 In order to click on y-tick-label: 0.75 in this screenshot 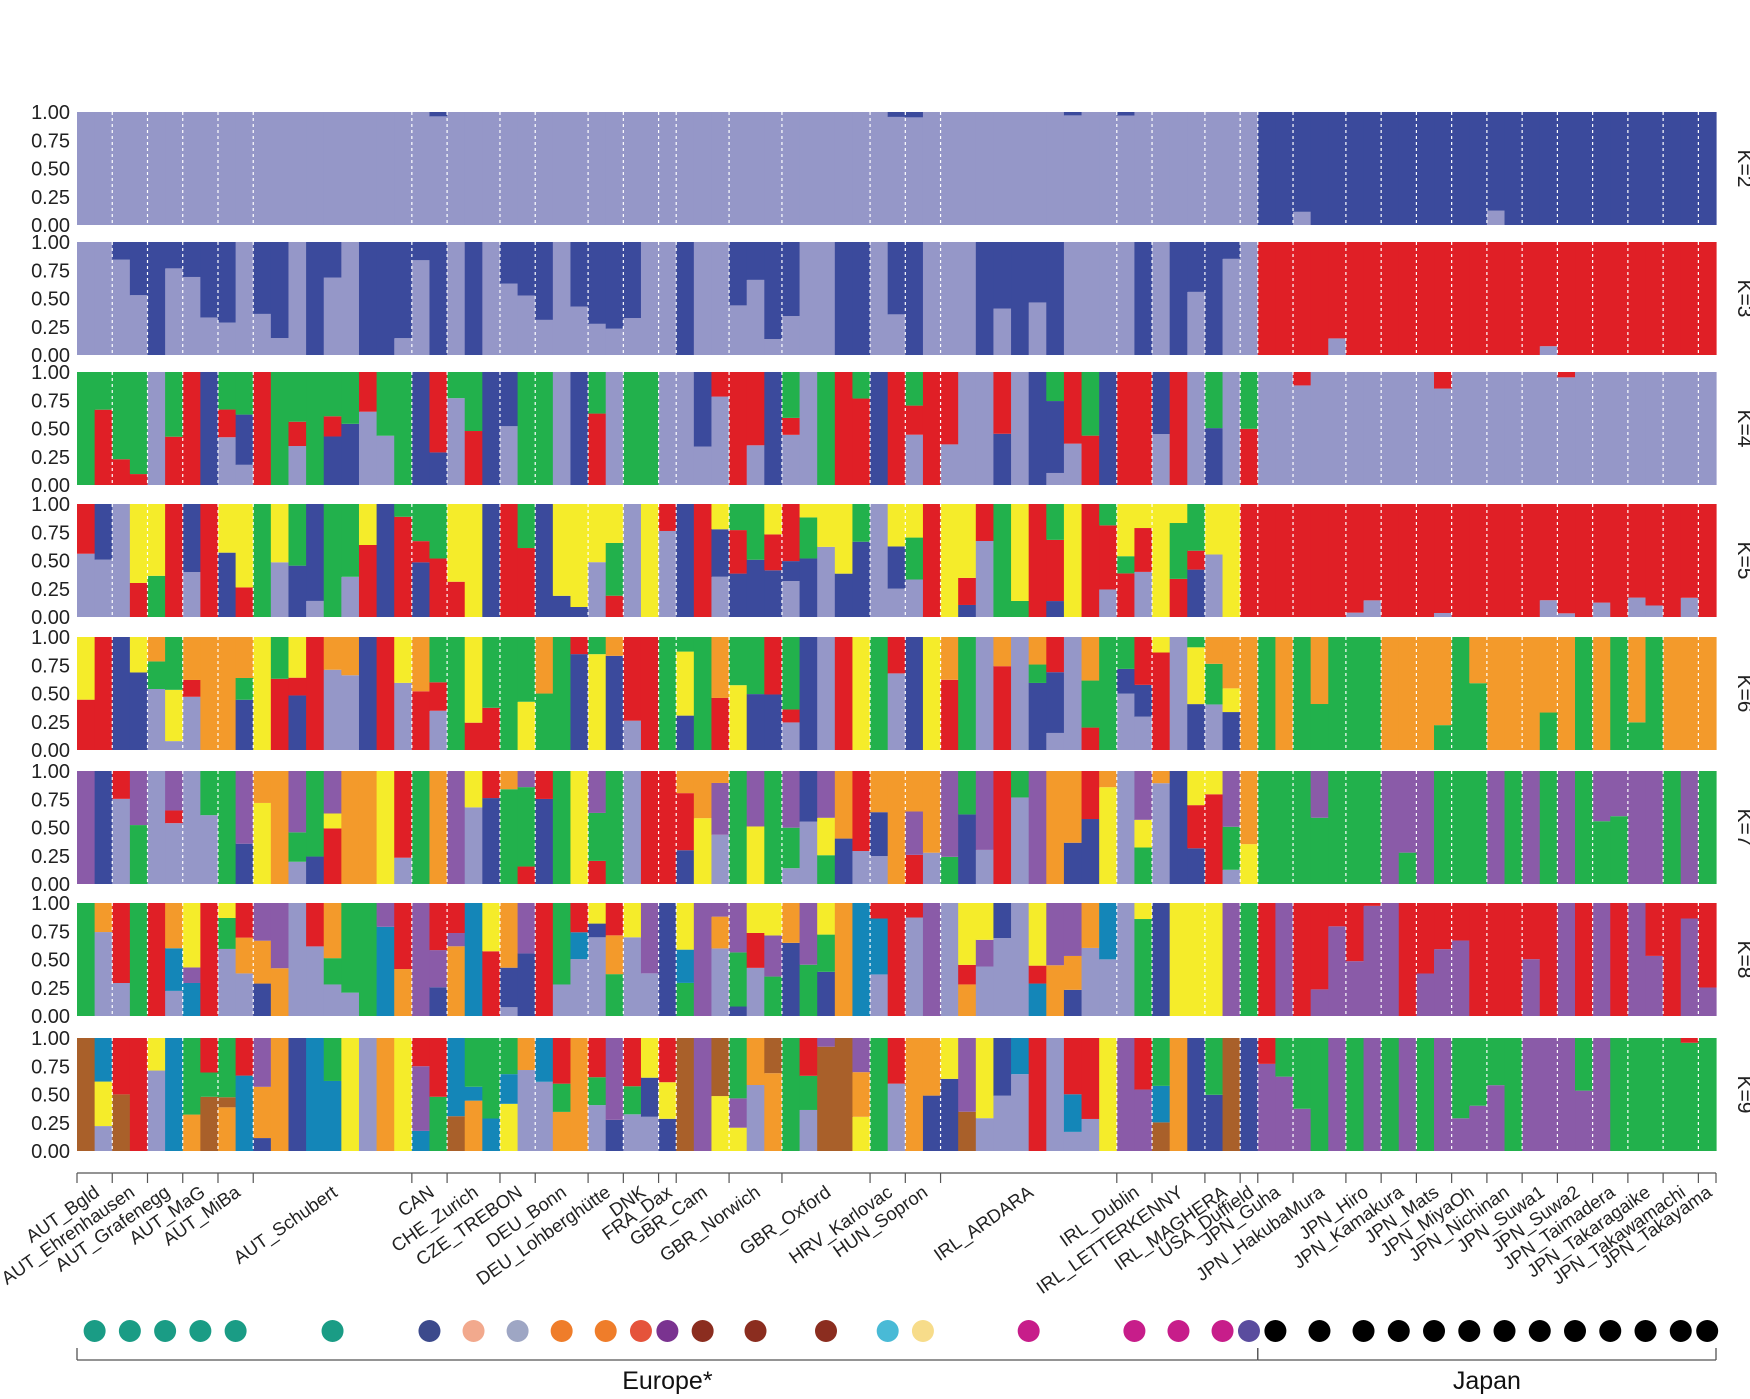, I will do `click(50, 401)`.